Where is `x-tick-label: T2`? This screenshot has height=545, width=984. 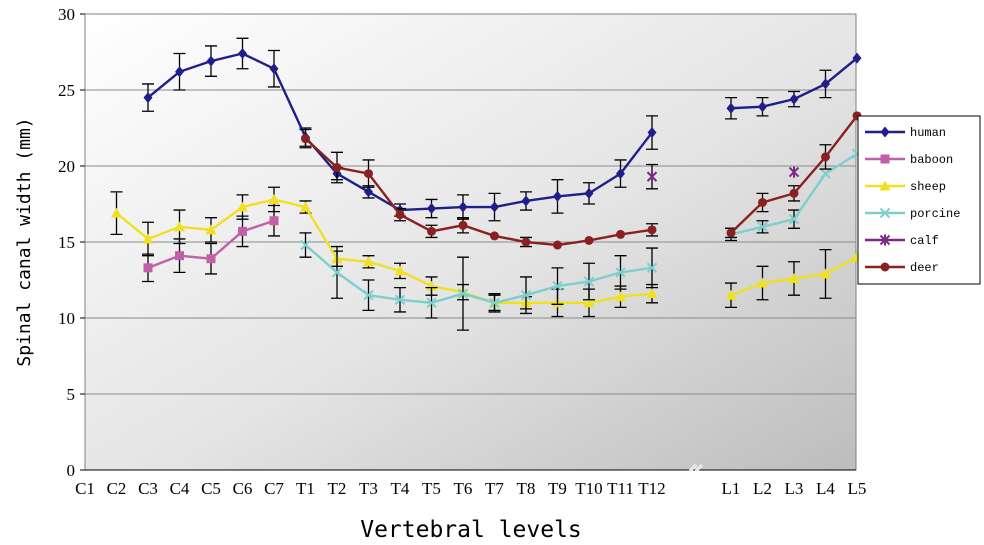 x-tick-label: T2 is located at coordinates (337, 488).